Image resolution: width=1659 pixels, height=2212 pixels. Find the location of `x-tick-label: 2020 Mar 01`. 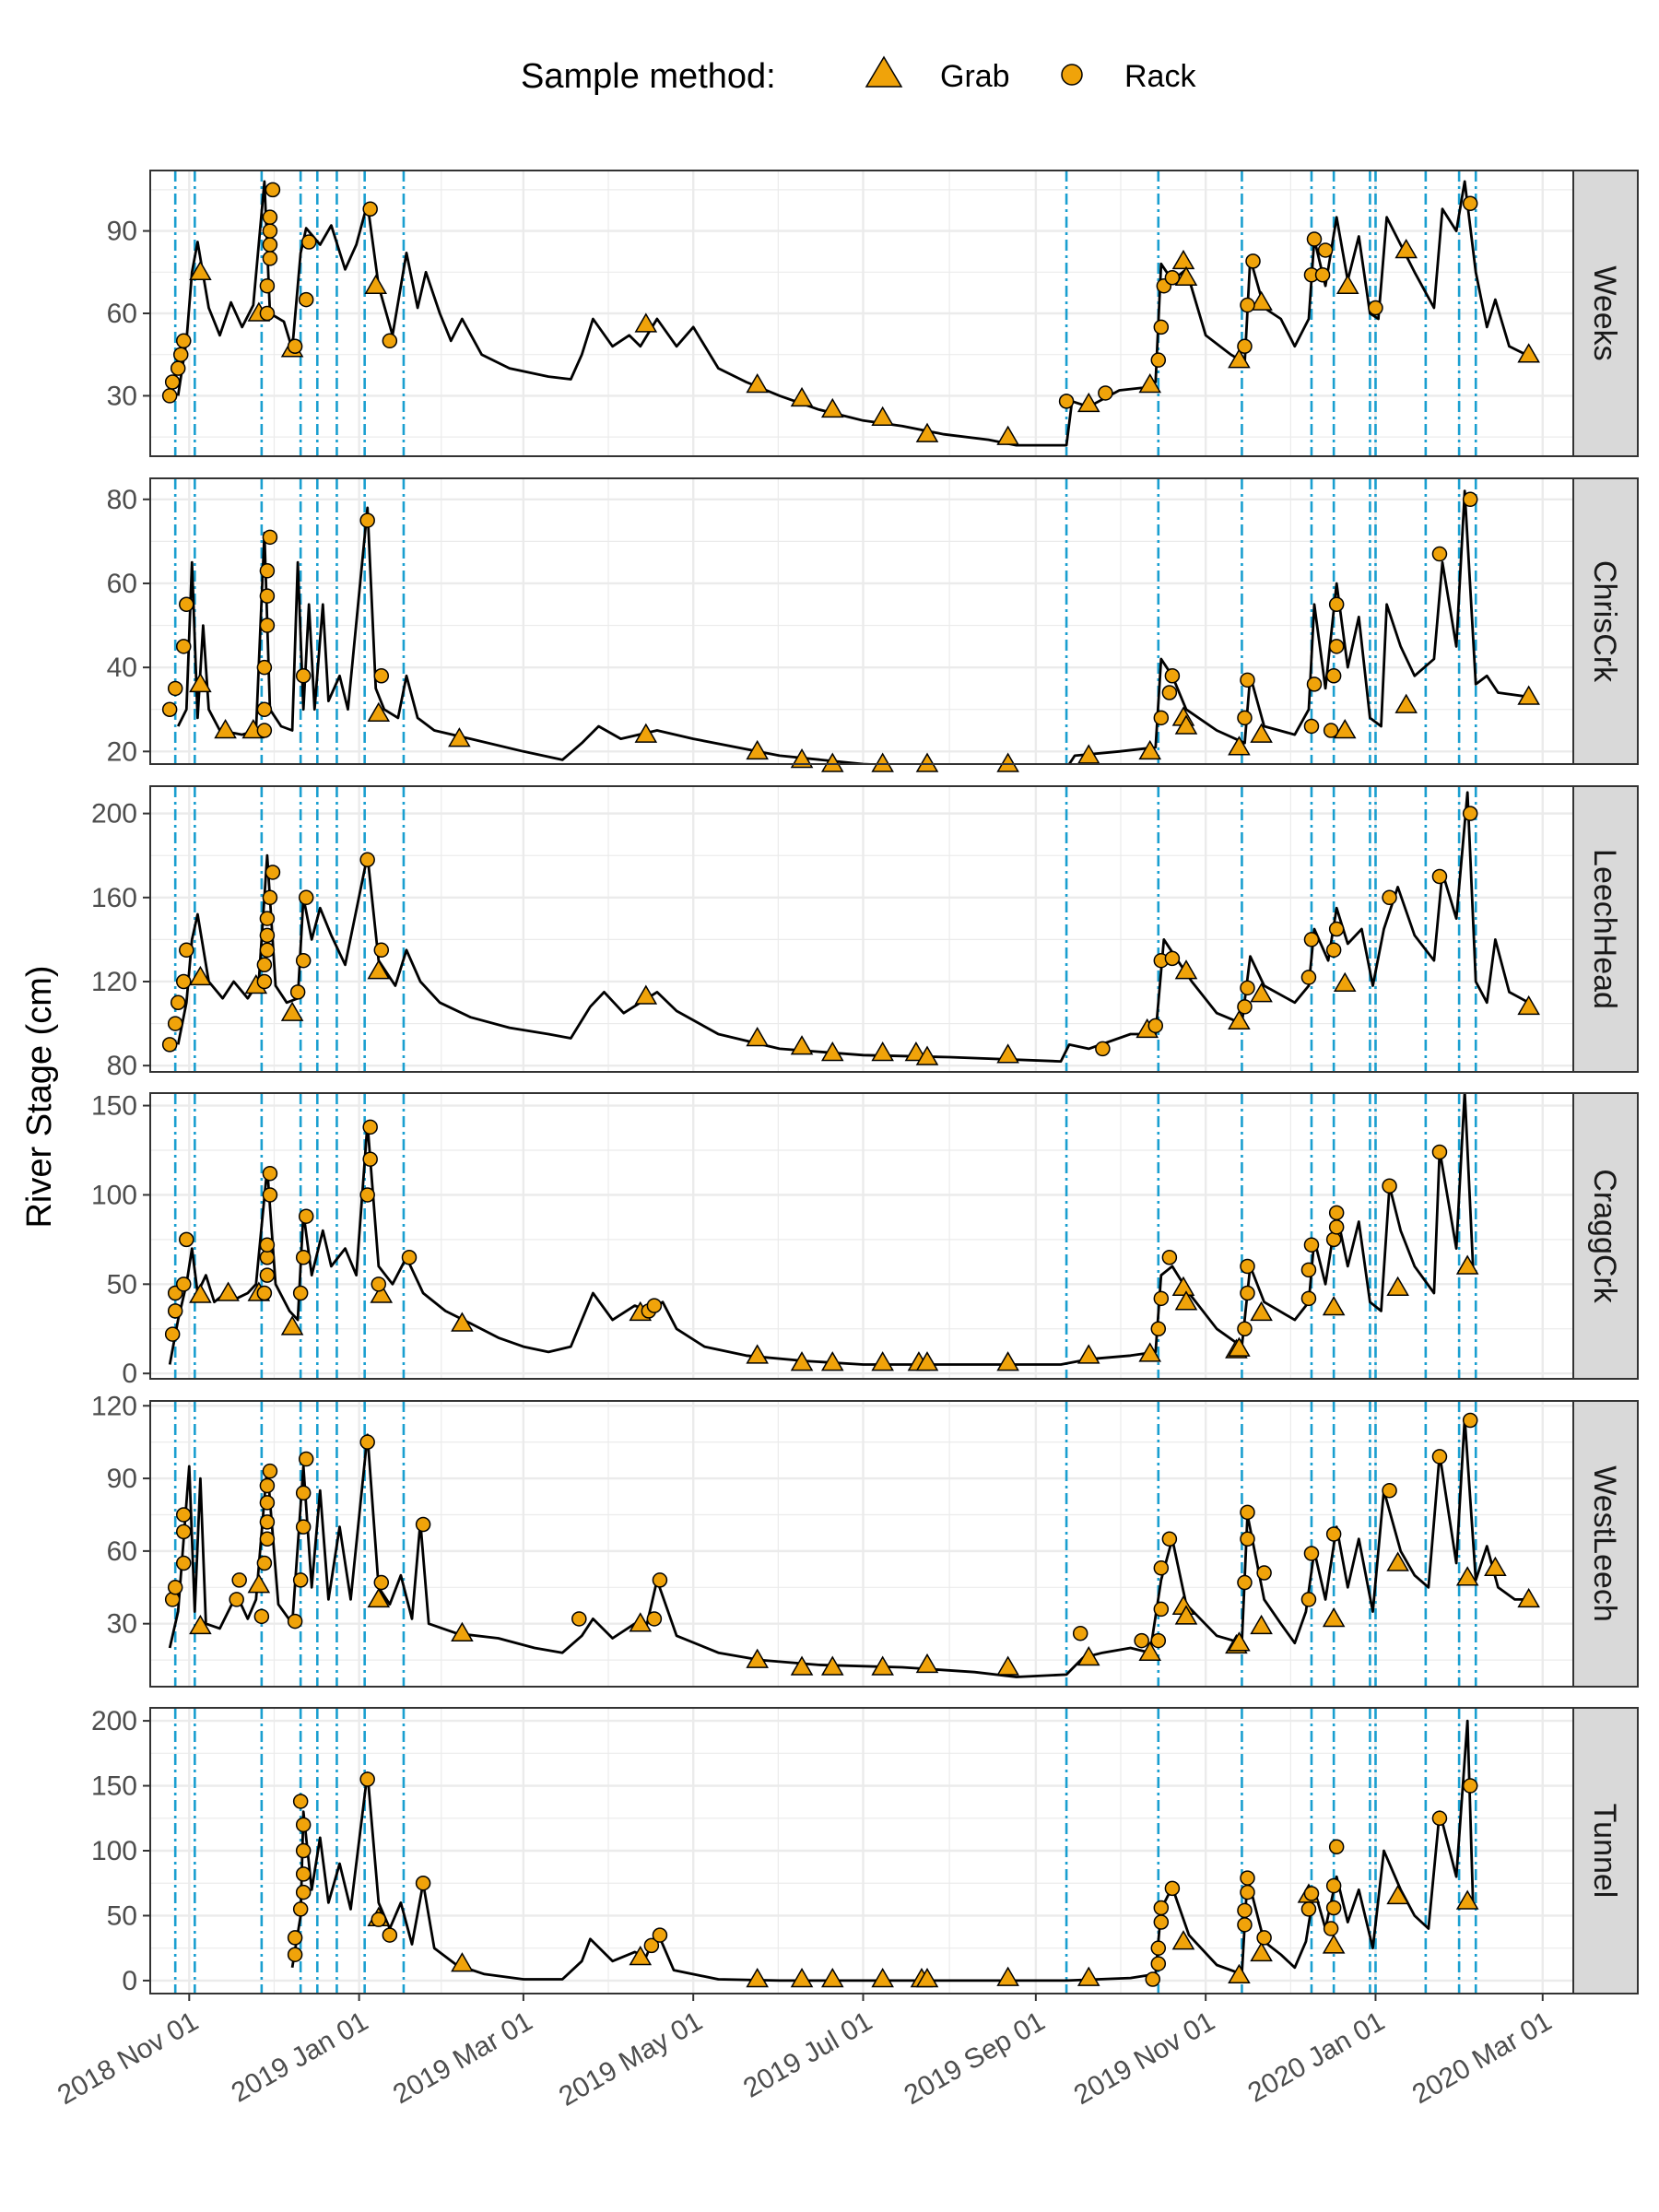

x-tick-label: 2020 Mar 01 is located at coordinates (1482, 2058).